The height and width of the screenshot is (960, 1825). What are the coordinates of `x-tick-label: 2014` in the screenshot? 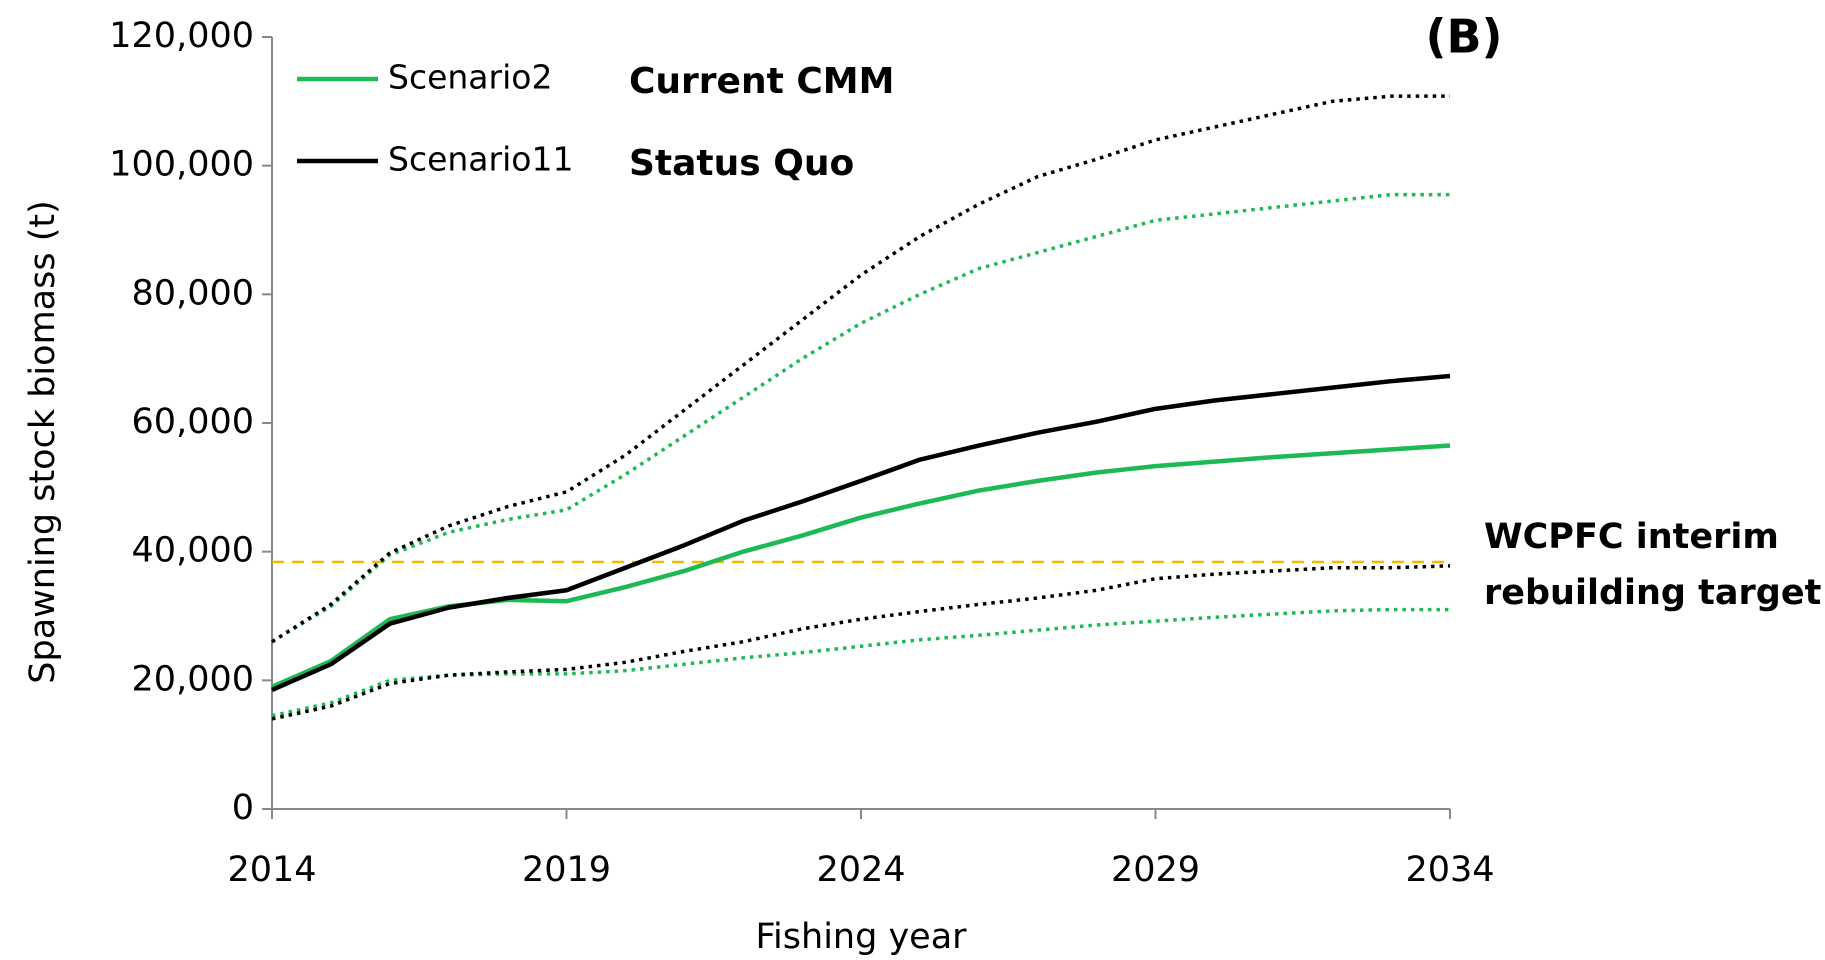 It's located at (271, 870).